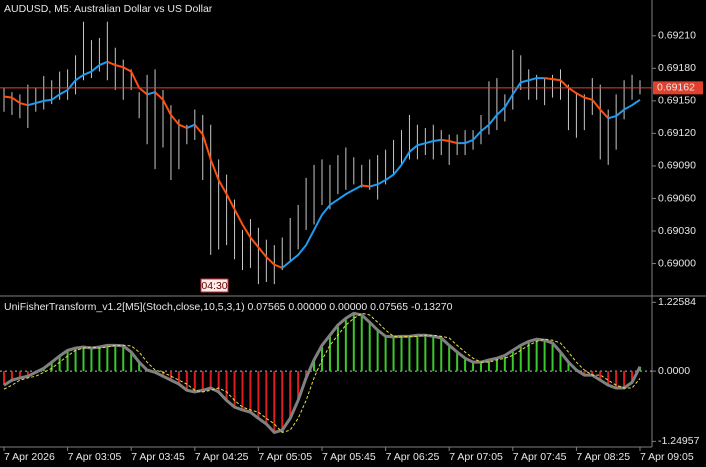 This screenshot has height=467, width=706. Describe the element at coordinates (676, 88) in the screenshot. I see `last-price-label: 0.69162` at that location.